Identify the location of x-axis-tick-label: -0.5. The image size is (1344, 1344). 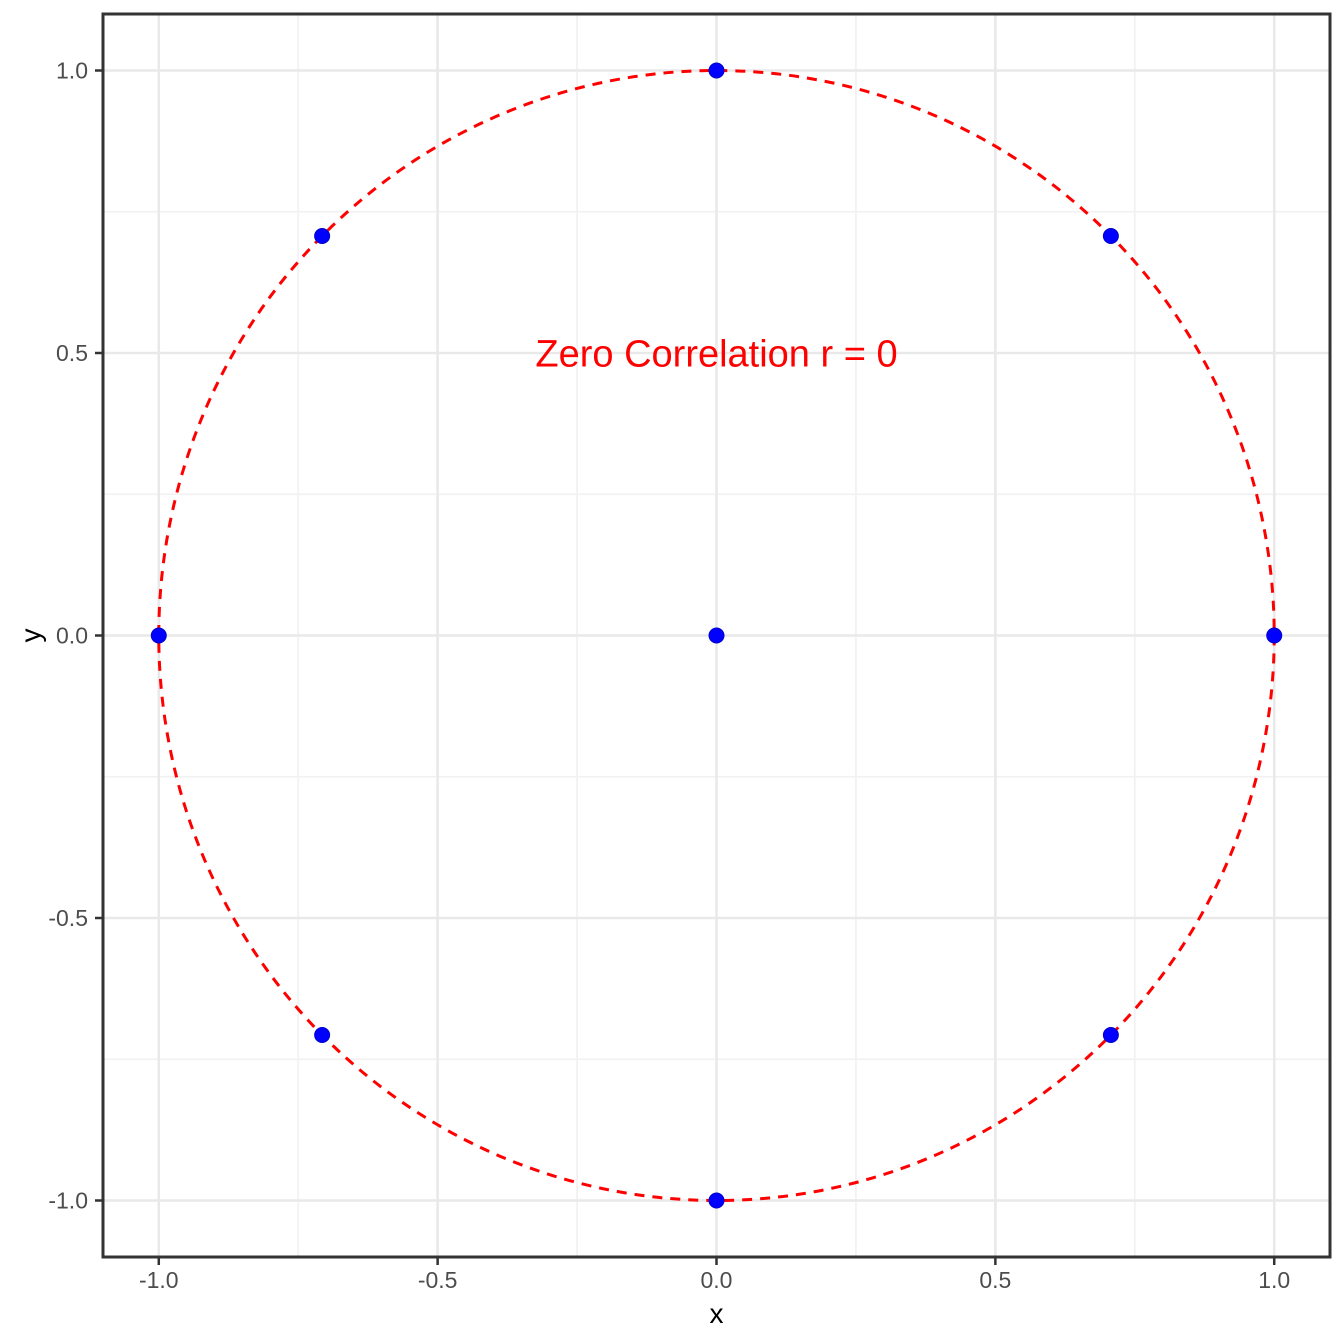
(438, 1280).